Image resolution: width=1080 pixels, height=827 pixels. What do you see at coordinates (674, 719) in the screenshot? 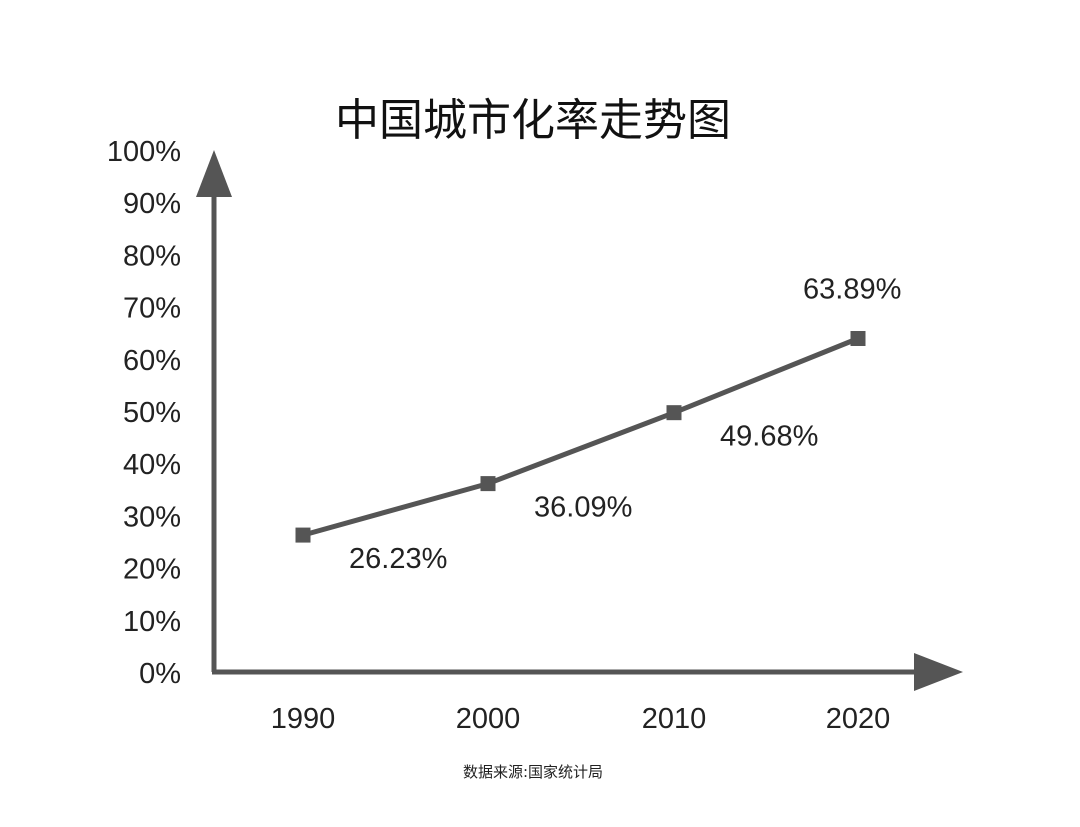
I see `x-tick-label: 2010` at bounding box center [674, 719].